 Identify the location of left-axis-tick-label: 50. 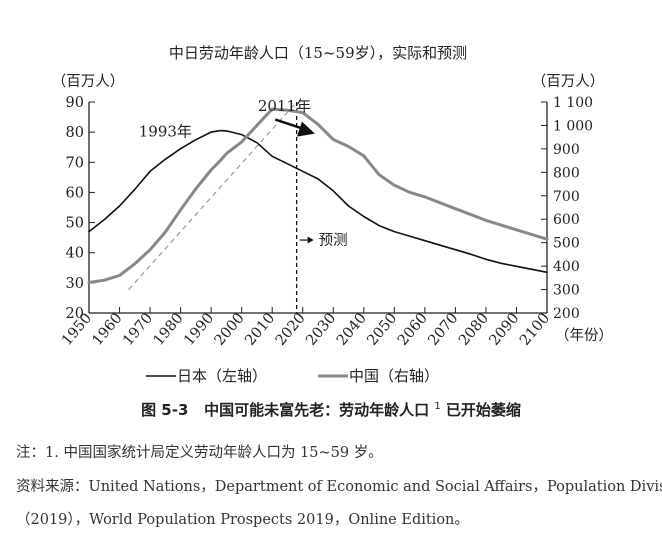
(75, 224).